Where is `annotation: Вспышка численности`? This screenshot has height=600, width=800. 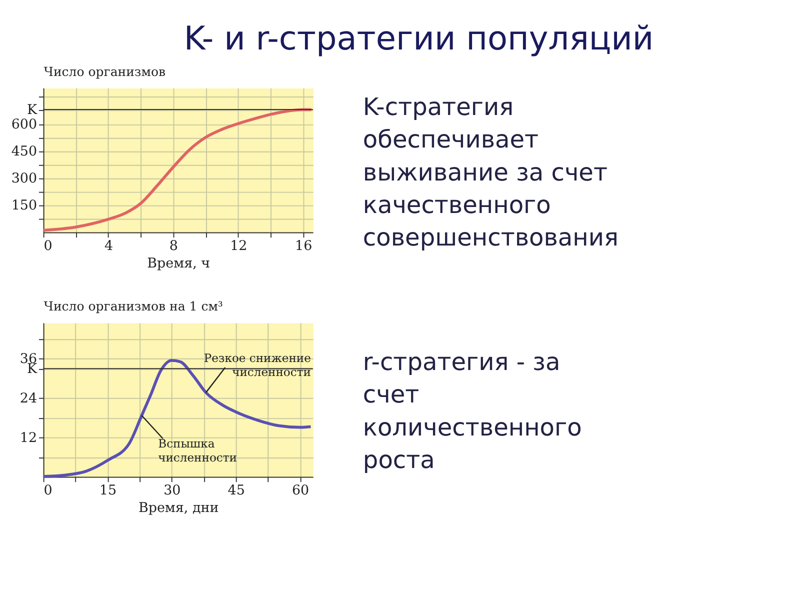 annotation: Вспышка численности is located at coordinates (198, 450).